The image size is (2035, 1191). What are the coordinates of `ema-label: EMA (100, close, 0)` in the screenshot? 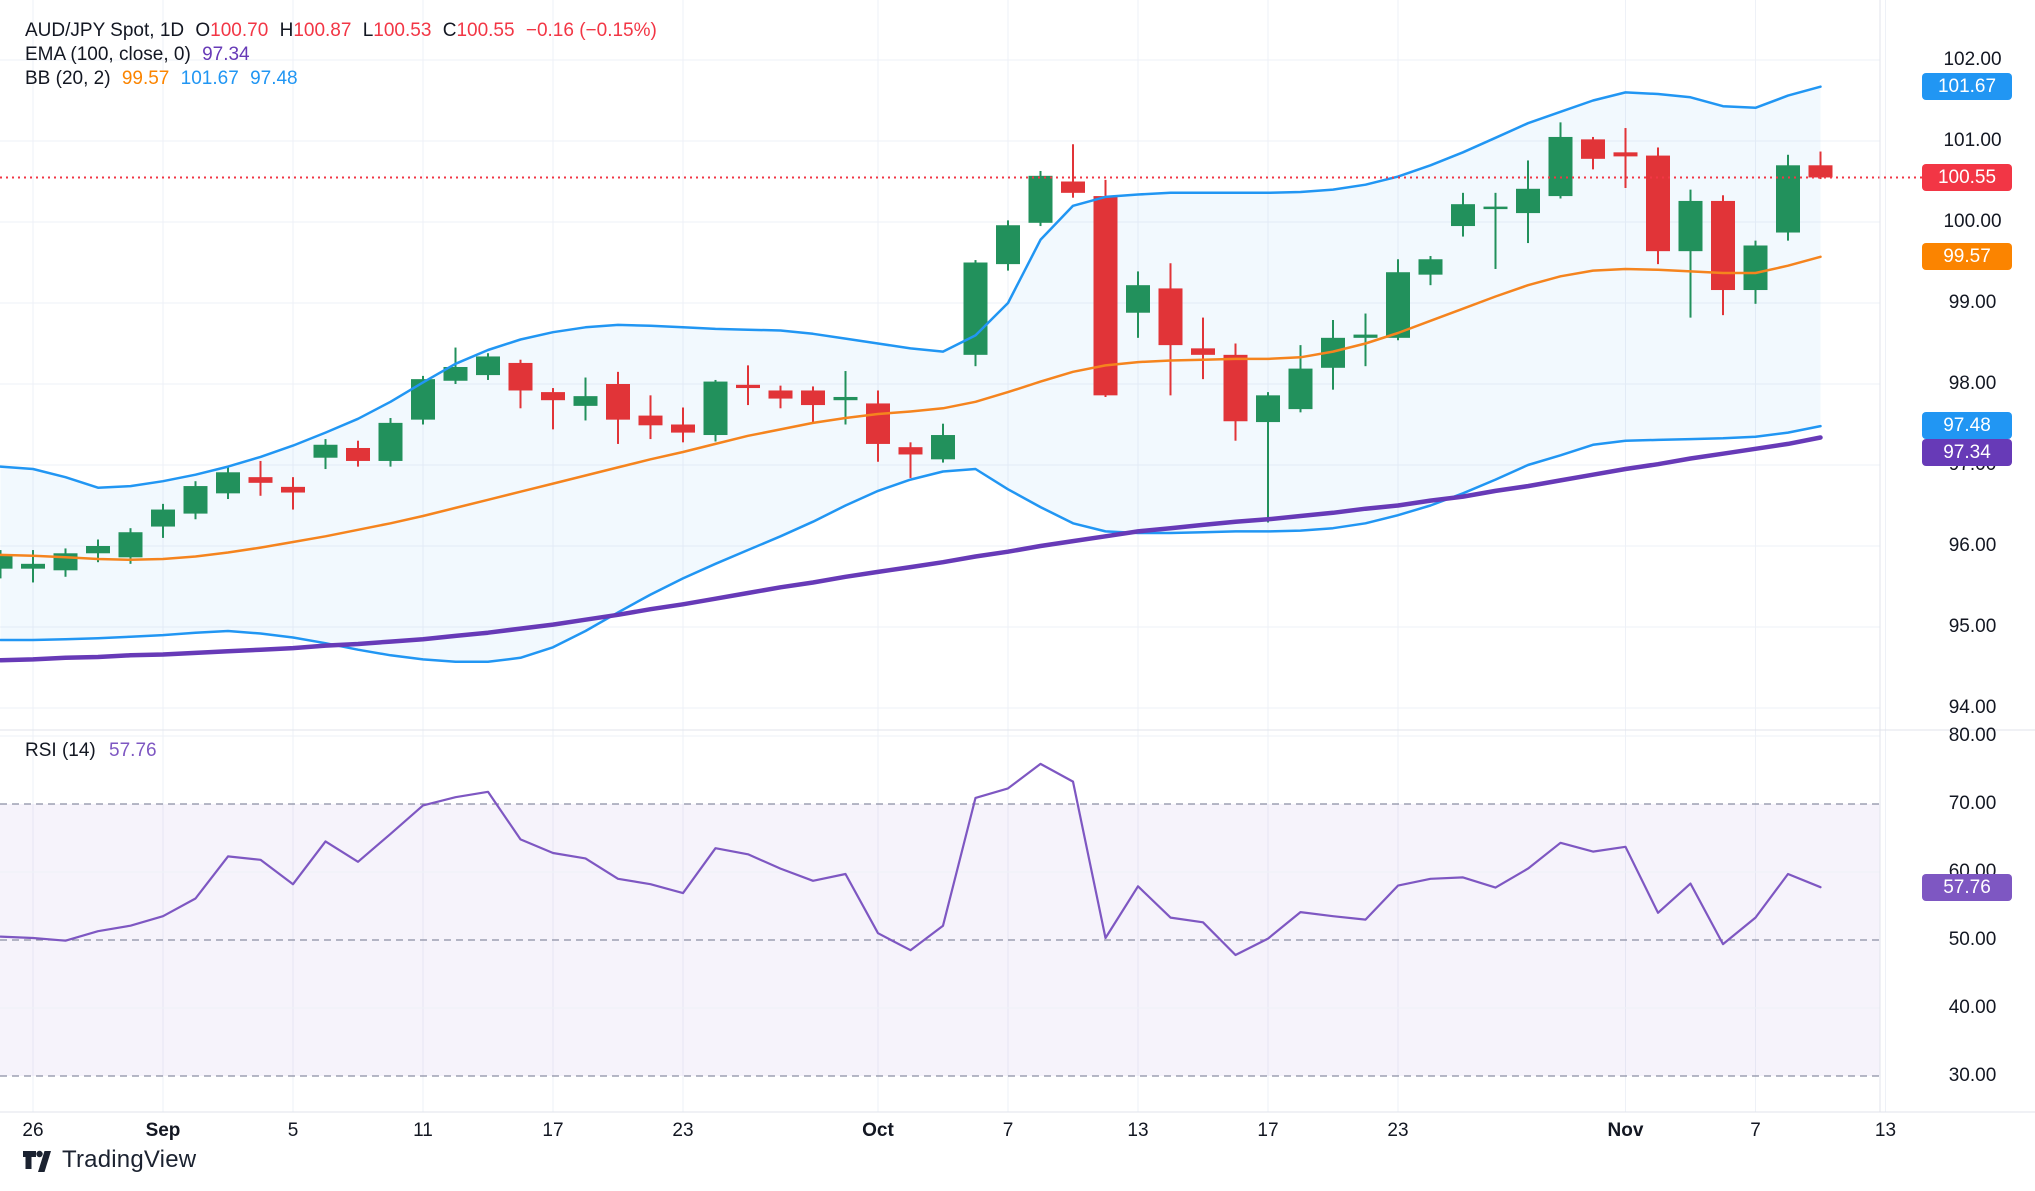 It's located at (108, 54).